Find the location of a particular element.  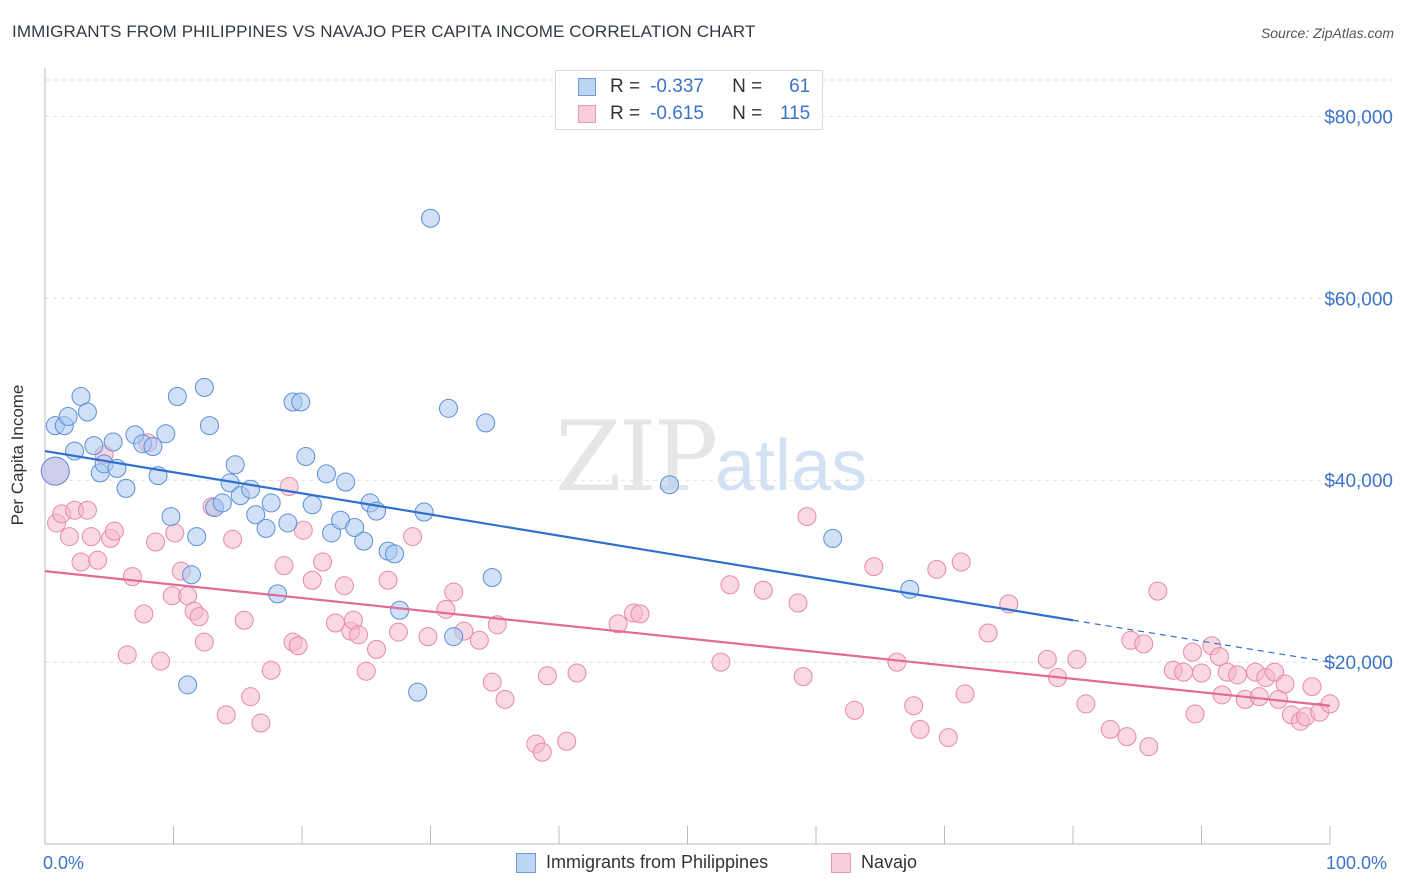

n-value: 61 is located at coordinates (800, 86).